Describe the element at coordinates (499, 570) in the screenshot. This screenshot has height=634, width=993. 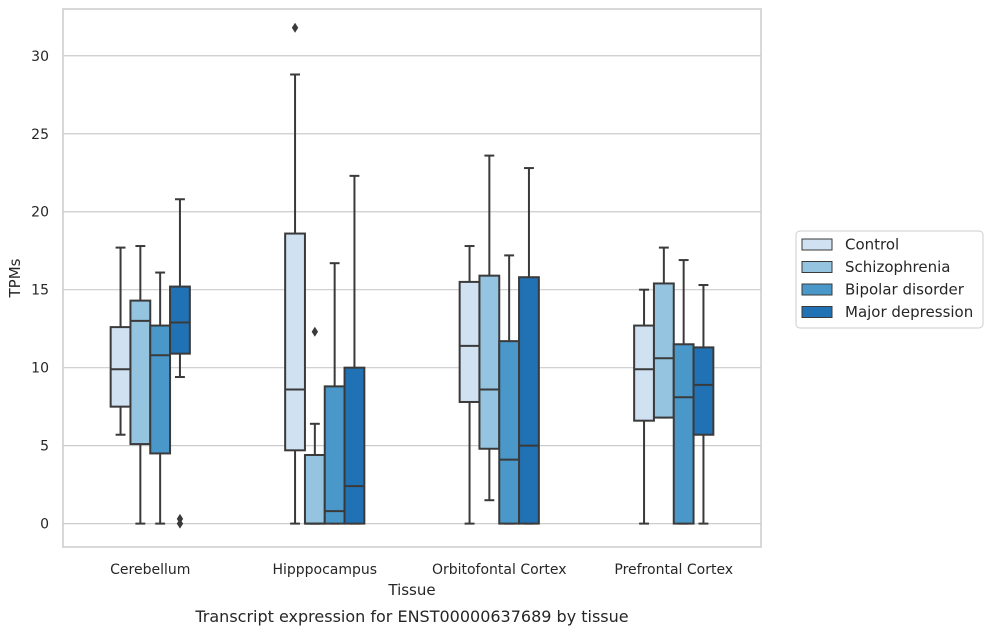
I see `x-tick-label: Orbitofontal Cortex` at that location.